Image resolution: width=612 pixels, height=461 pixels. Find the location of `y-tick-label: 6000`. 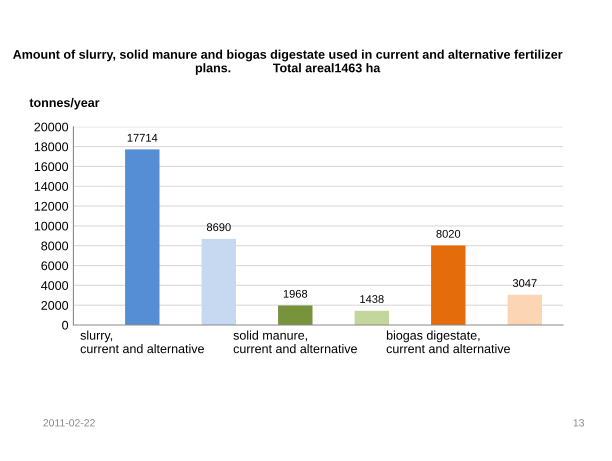

y-tick-label: 6000 is located at coordinates (54, 265).